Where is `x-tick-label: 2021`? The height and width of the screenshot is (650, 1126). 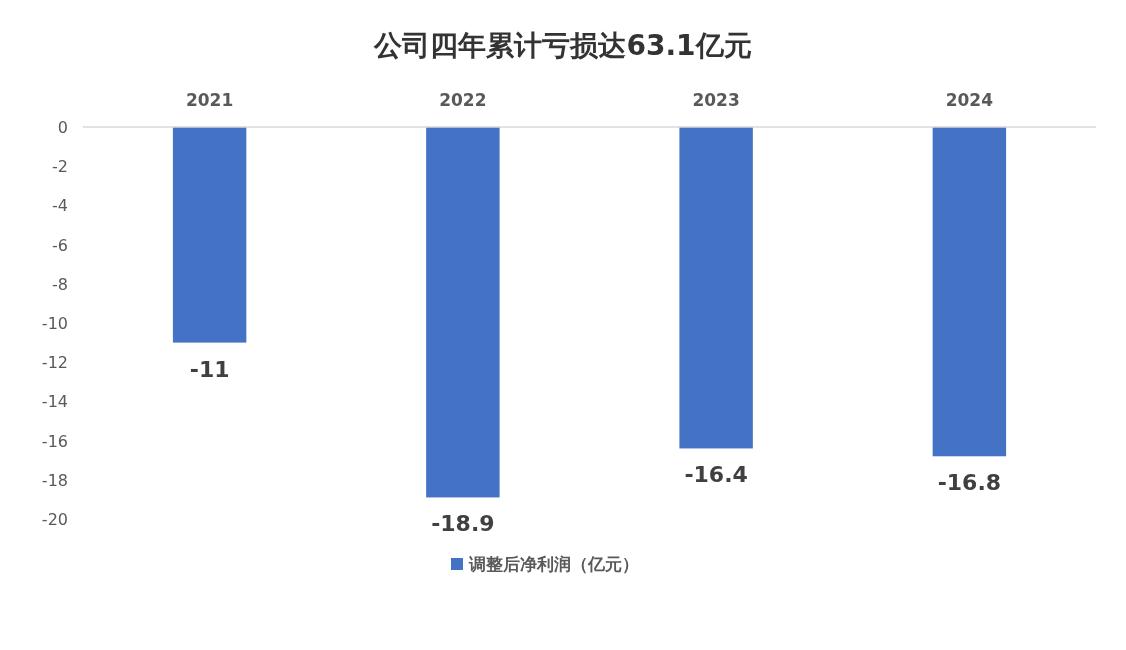 x-tick-label: 2021 is located at coordinates (209, 100).